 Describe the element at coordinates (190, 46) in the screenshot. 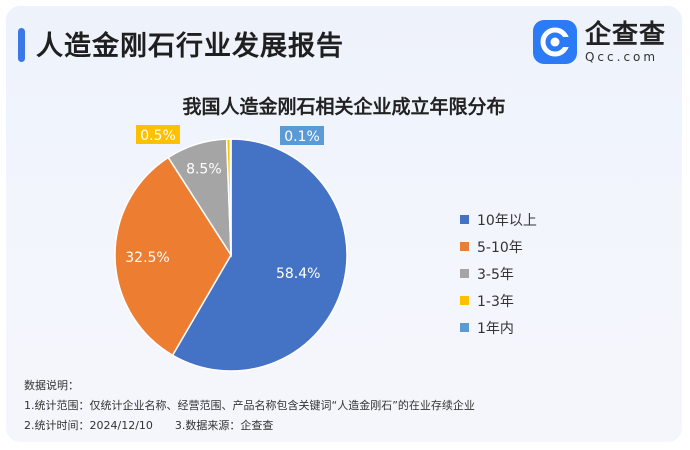

I see `report-title: 人造金刚石行业发展报告` at that location.